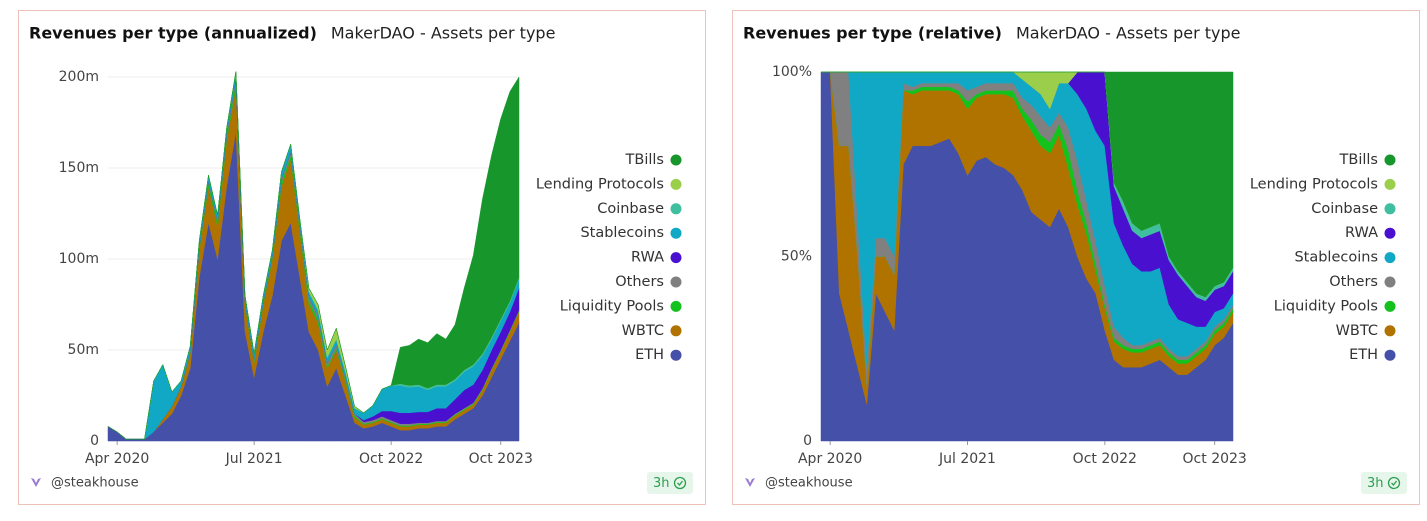 The image size is (1427, 521). What do you see at coordinates (872, 33) in the screenshot?
I see `chart-title: Revenues per type (relative)` at bounding box center [872, 33].